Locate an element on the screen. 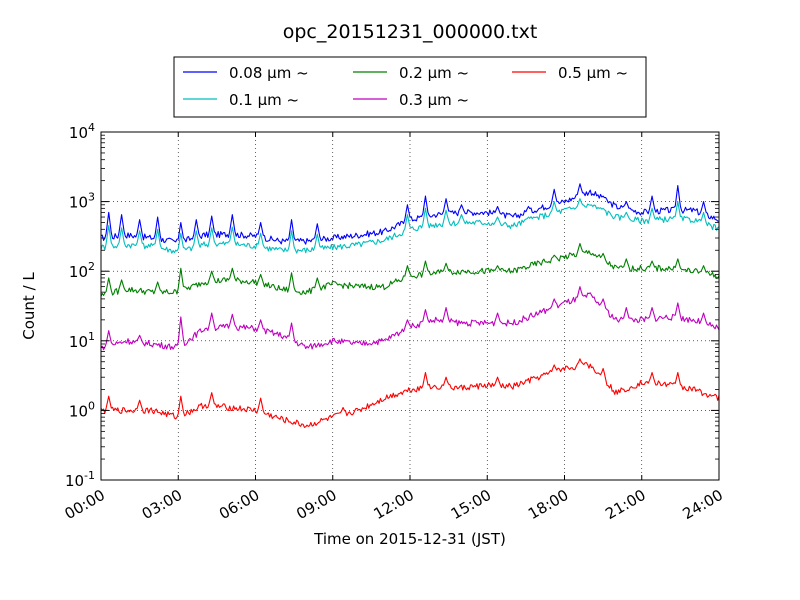  y-tick-label: 10⁴ is located at coordinates (82, 131).